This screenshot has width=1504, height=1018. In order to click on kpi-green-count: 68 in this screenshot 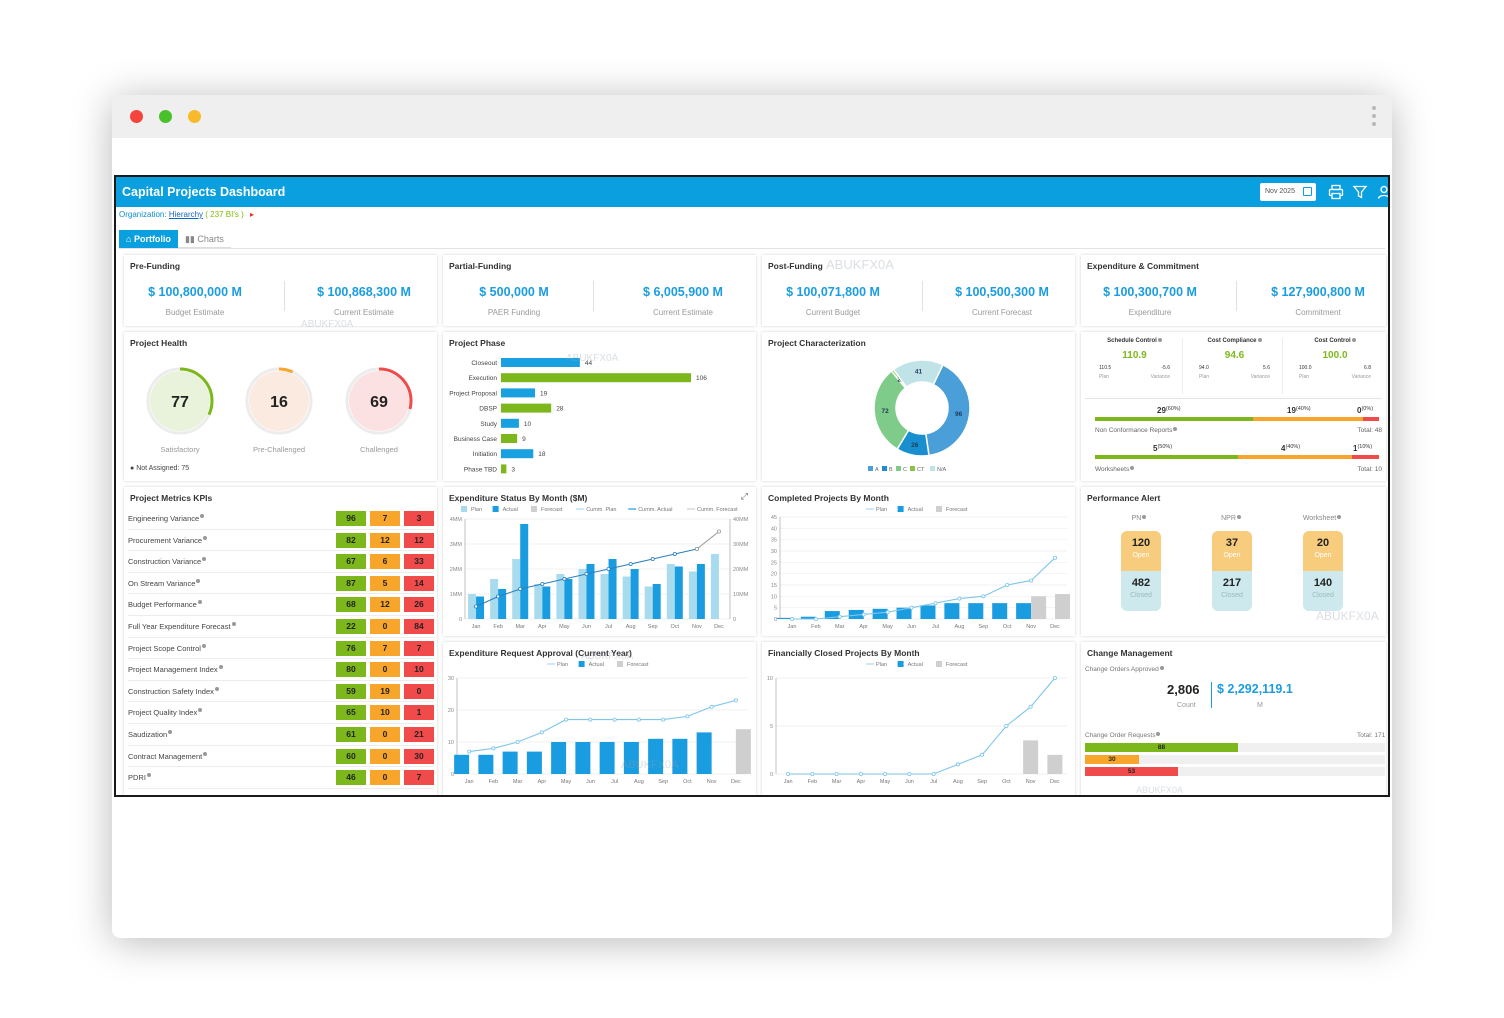, I will do `click(351, 605)`.